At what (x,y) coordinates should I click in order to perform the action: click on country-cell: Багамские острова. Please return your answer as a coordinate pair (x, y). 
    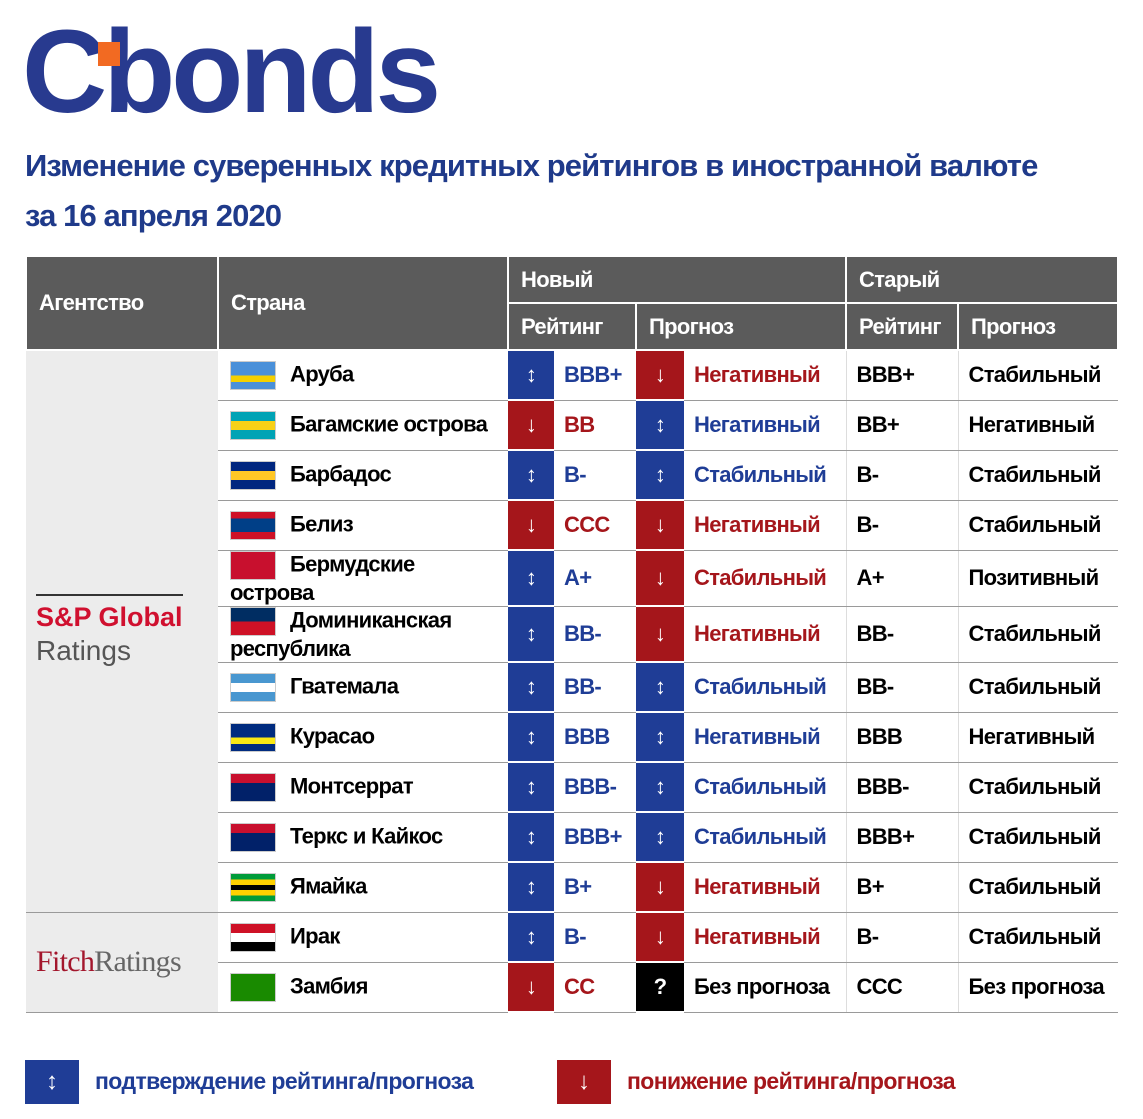
    Looking at the image, I should click on (363, 425).